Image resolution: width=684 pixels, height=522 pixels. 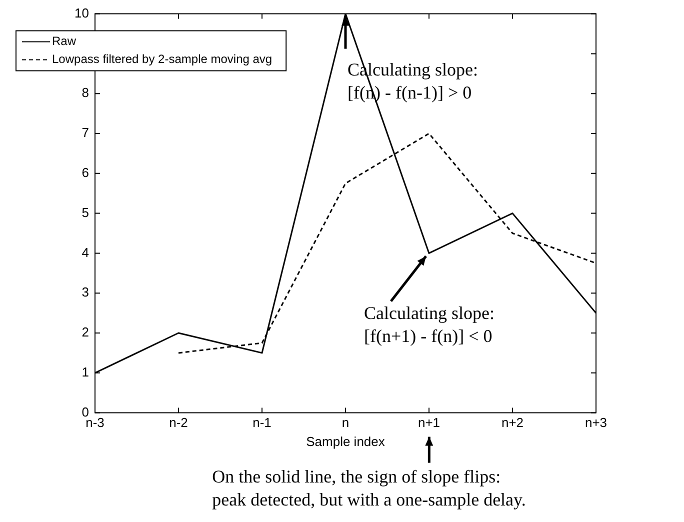 I want to click on text: On the solid line, the sign of slope flips: peak detected, but with a one-sample delay., so click(x=369, y=488).